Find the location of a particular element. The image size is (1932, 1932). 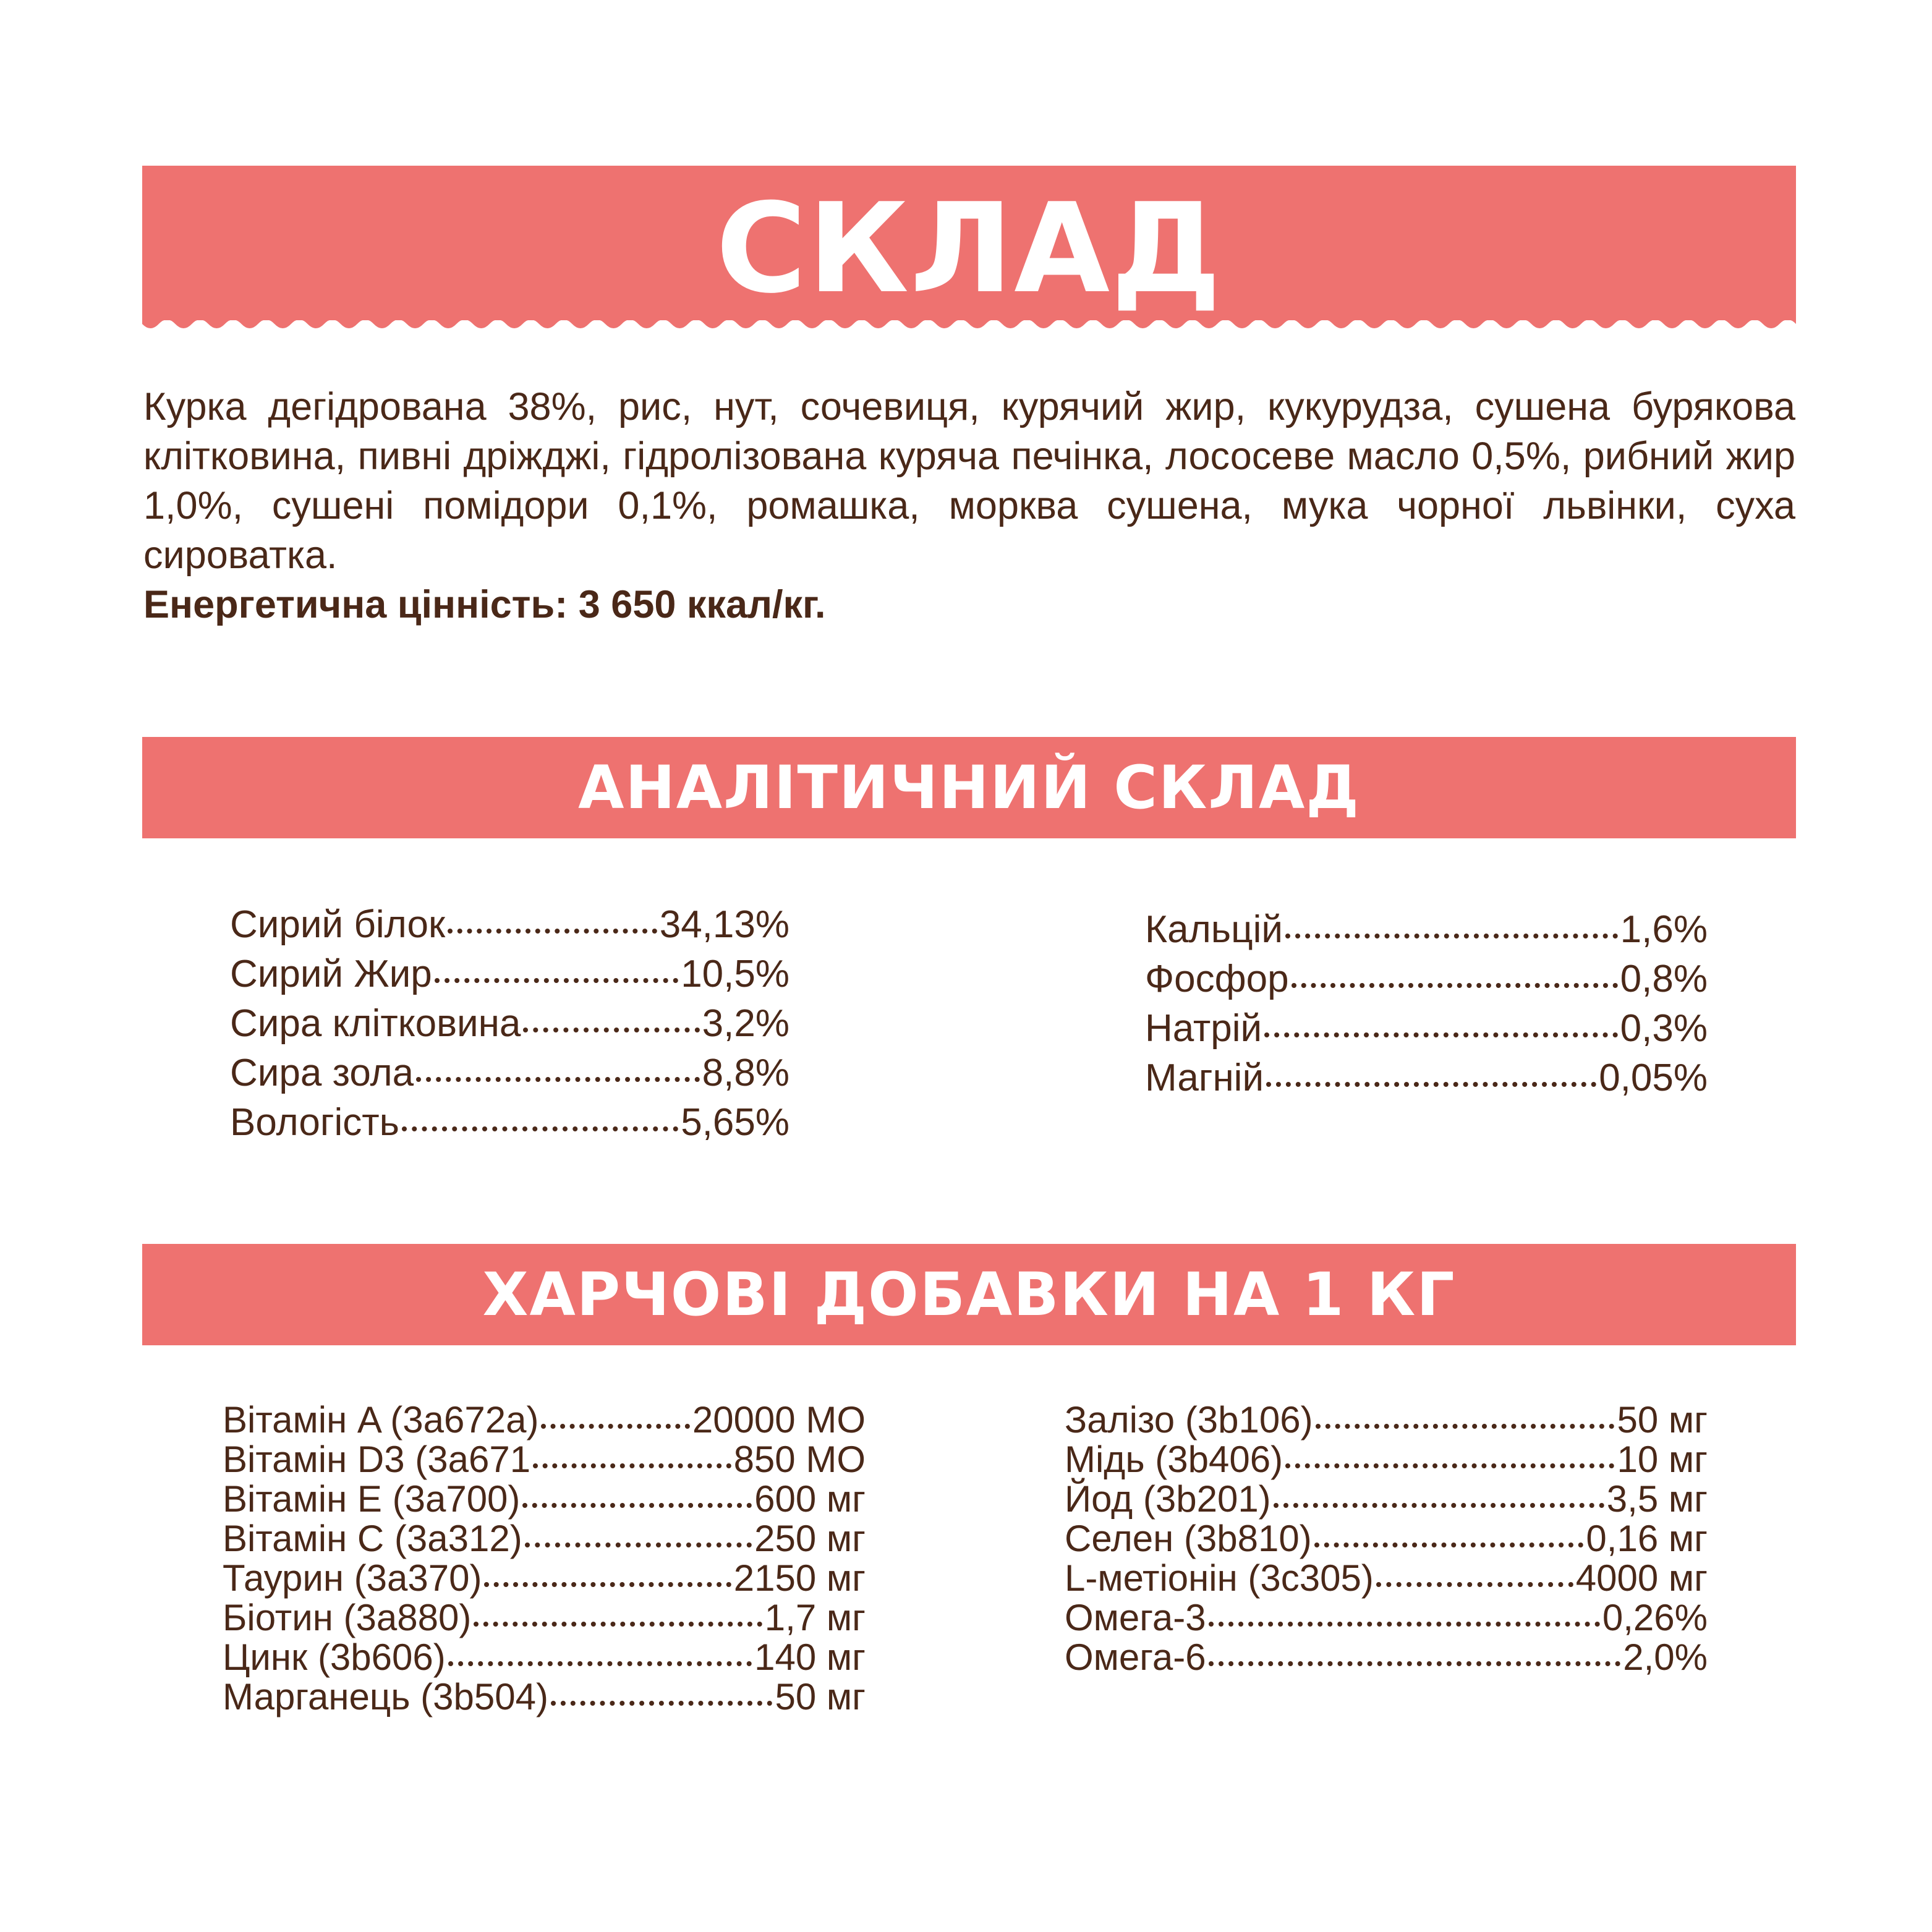

item-label: Таурин (3a370) is located at coordinates (352, 1578).